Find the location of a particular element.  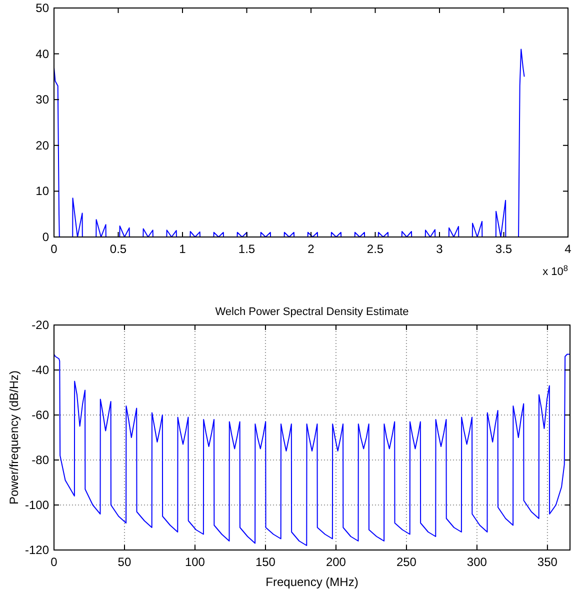

x-tick-label: 3 is located at coordinates (440, 249).